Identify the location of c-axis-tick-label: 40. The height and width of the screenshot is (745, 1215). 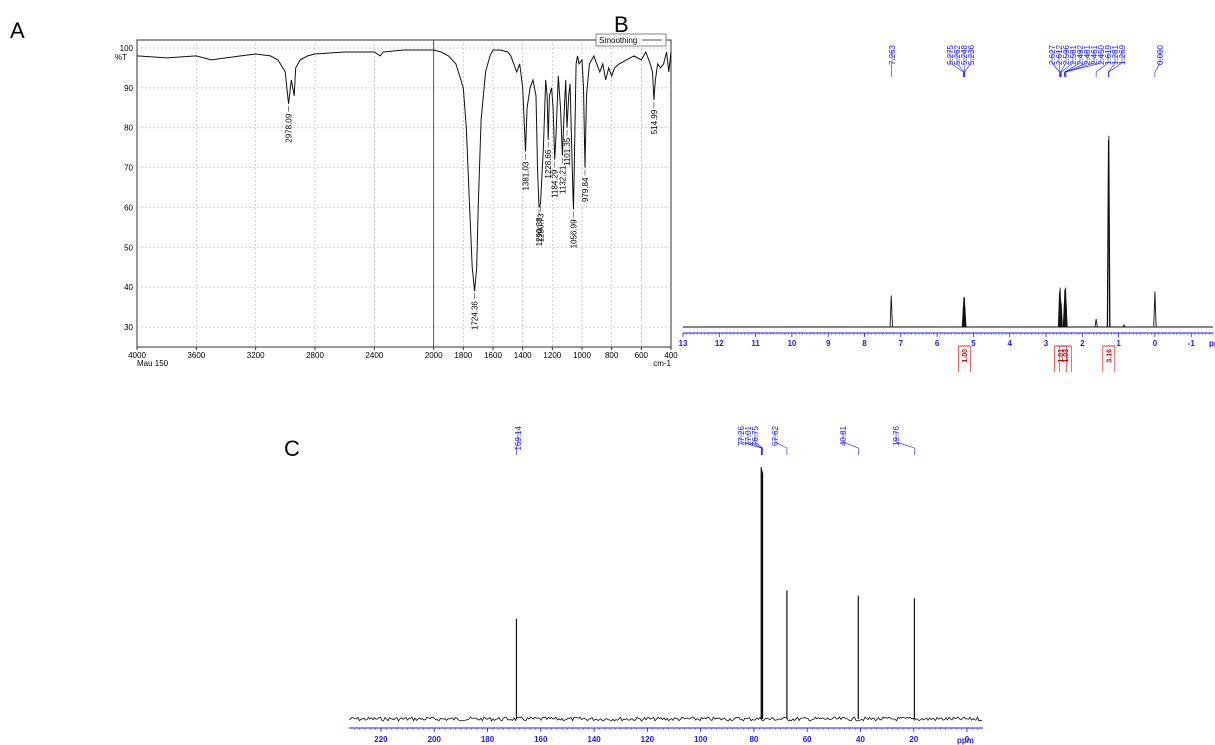
(860, 739).